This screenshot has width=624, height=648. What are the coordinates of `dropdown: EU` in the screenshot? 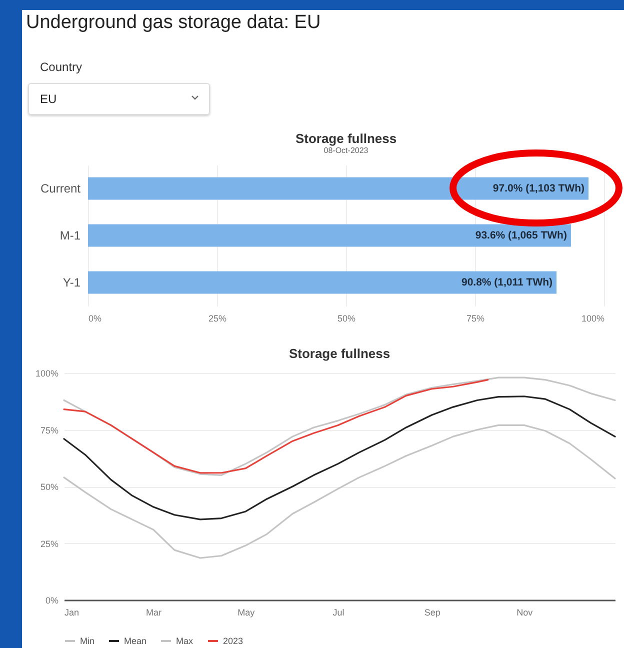 It's located at (119, 99).